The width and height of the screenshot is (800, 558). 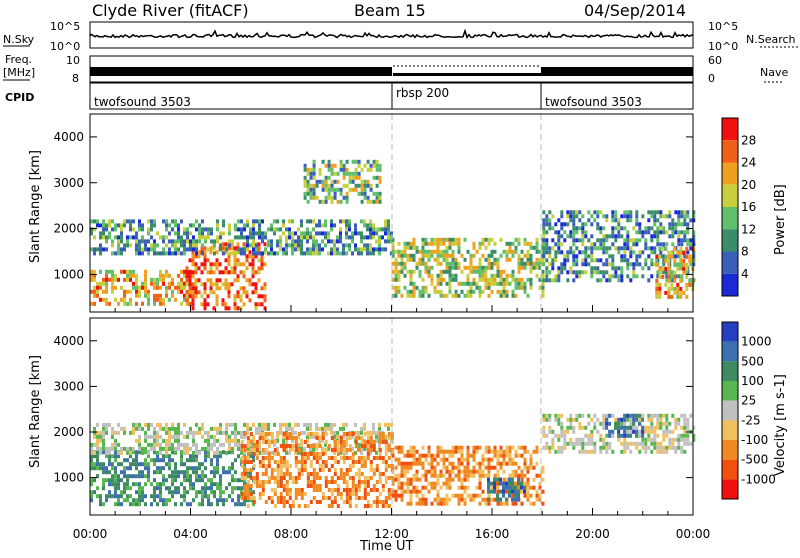 What do you see at coordinates (730, 218) in the screenshot?
I see `colorbar-swatch` at bounding box center [730, 218].